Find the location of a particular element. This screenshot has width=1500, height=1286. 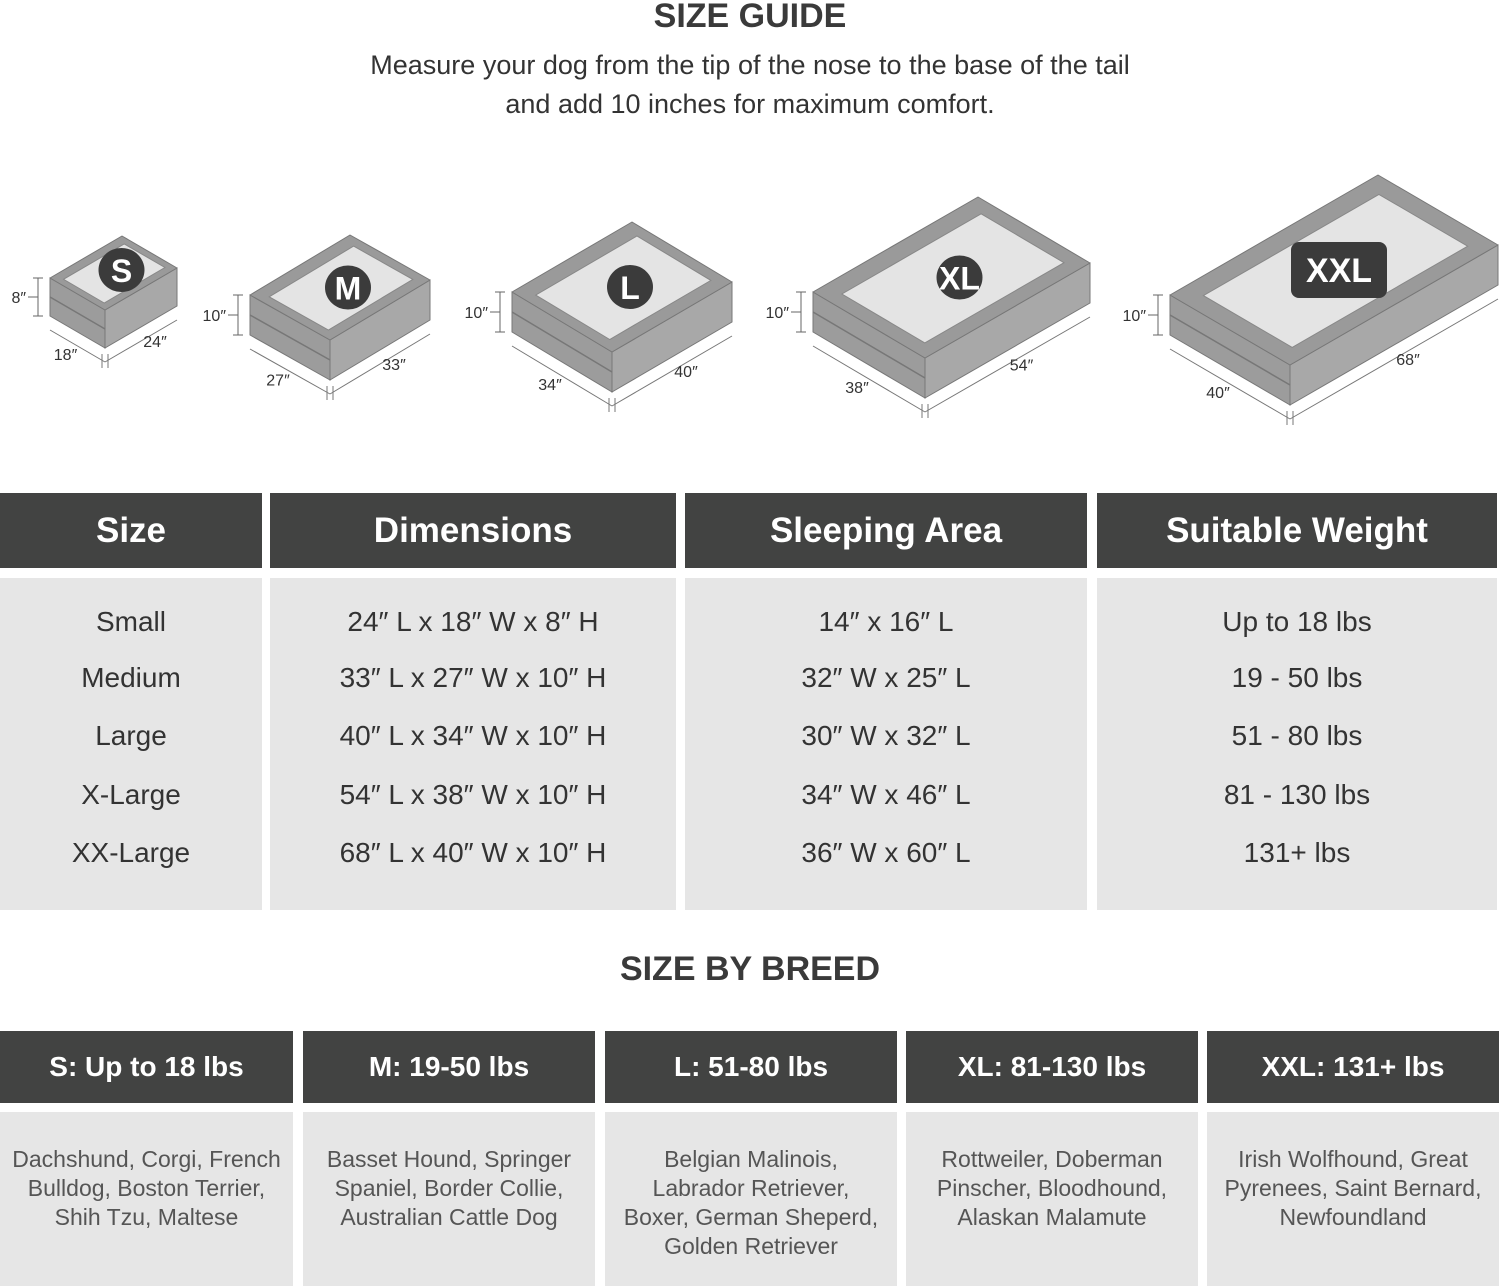

breed-header-l: L: 51-80 lbs is located at coordinates (751, 1067).